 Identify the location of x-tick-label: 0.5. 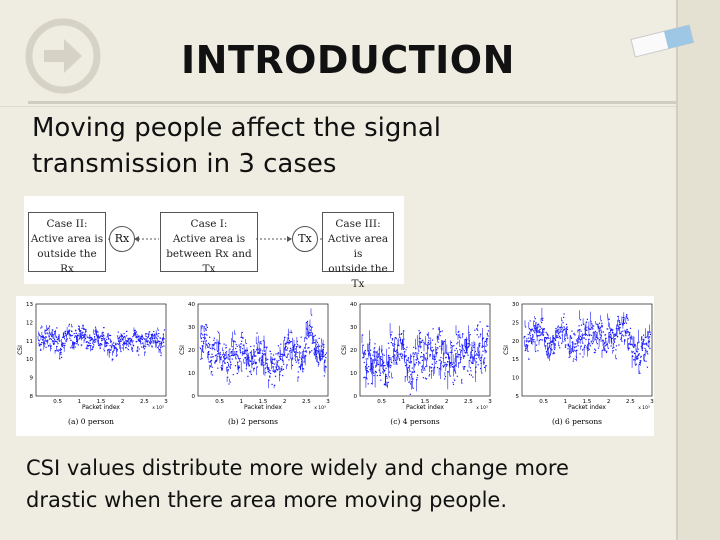
(543, 402).